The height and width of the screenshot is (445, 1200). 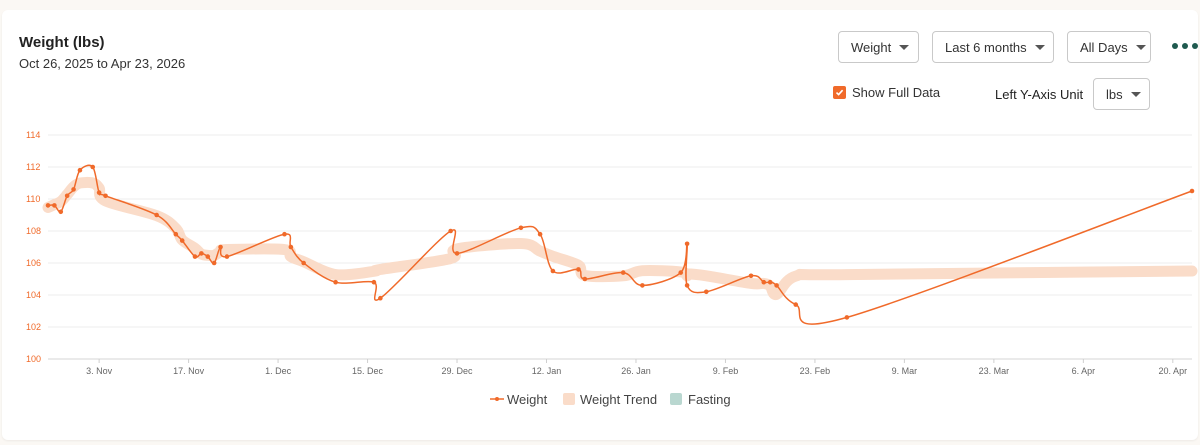 I want to click on x-tick-label: 15. Dec, so click(x=368, y=371).